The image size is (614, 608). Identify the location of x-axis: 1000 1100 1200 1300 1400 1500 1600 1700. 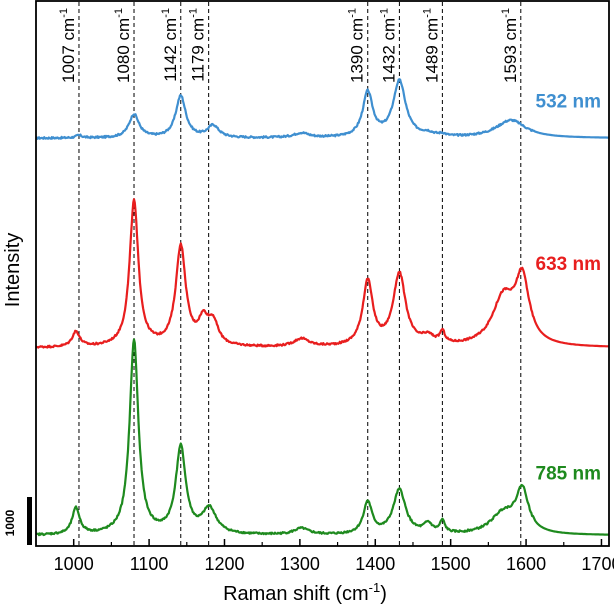
(334, 556).